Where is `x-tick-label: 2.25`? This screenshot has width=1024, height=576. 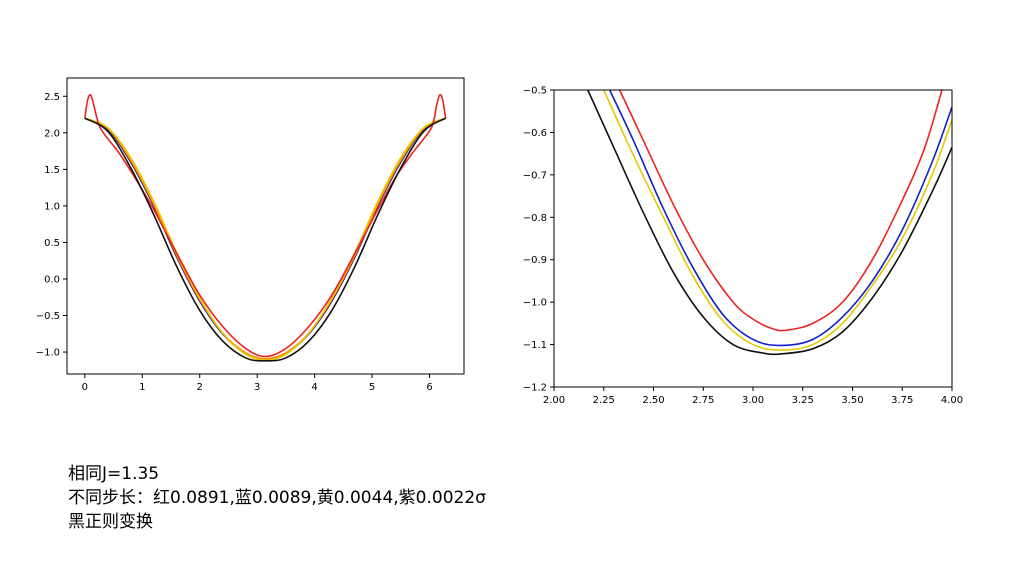
x-tick-label: 2.25 is located at coordinates (604, 400).